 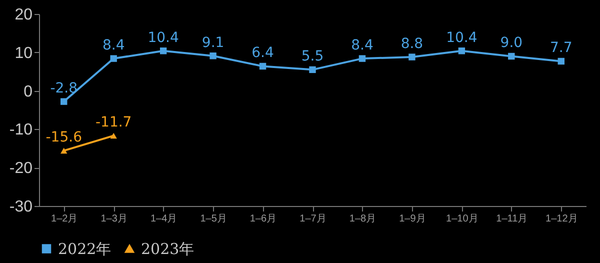 I want to click on legend-label: 2022年, so click(x=85, y=249).